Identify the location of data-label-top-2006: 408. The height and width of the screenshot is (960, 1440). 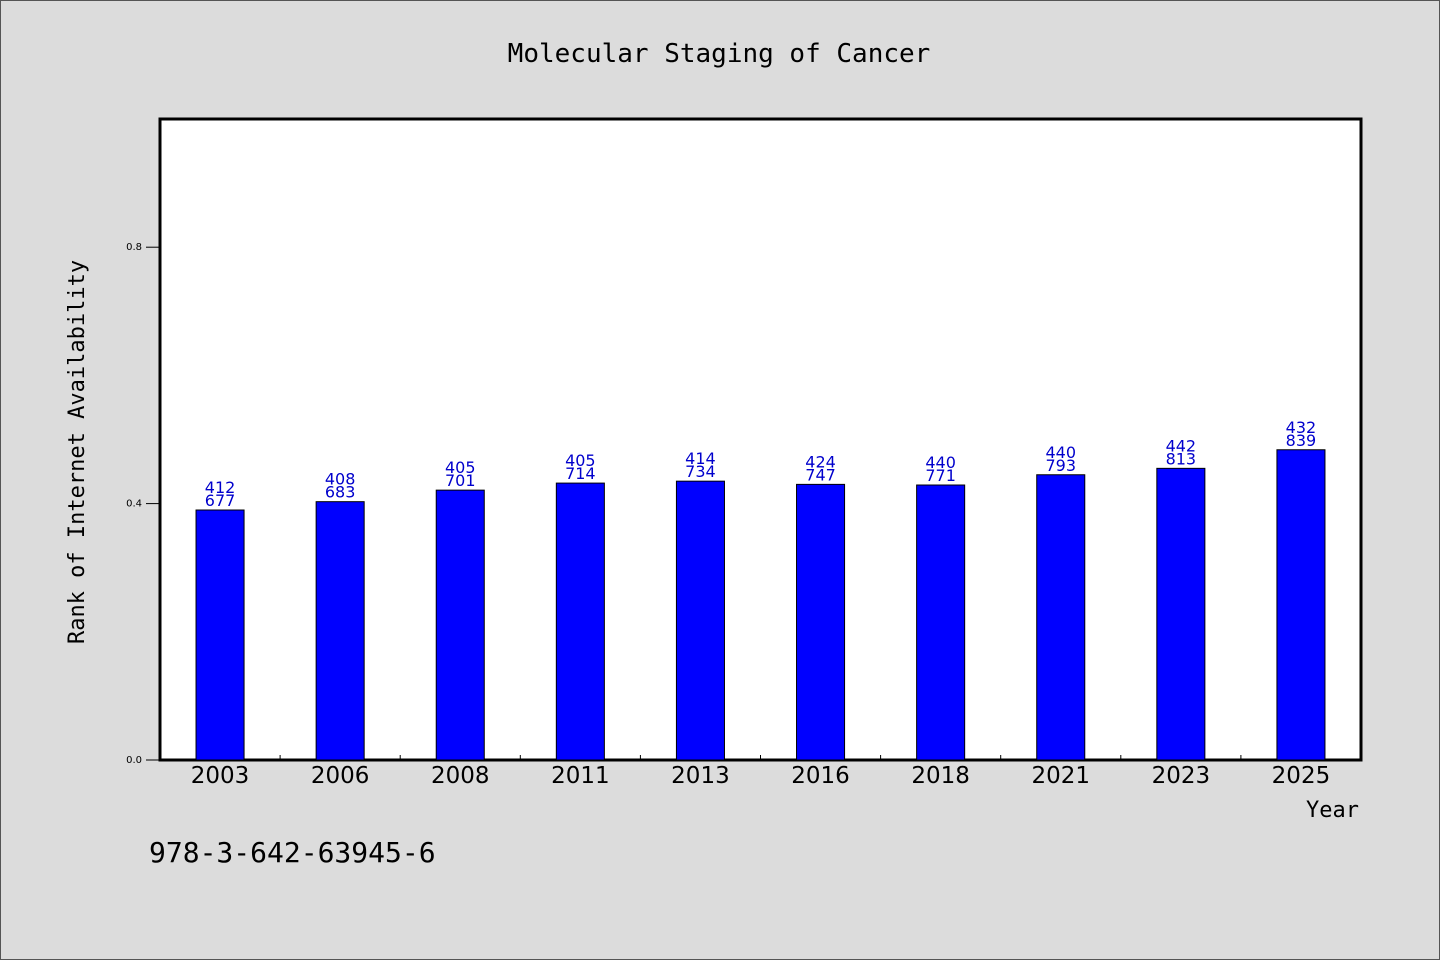
(340, 479).